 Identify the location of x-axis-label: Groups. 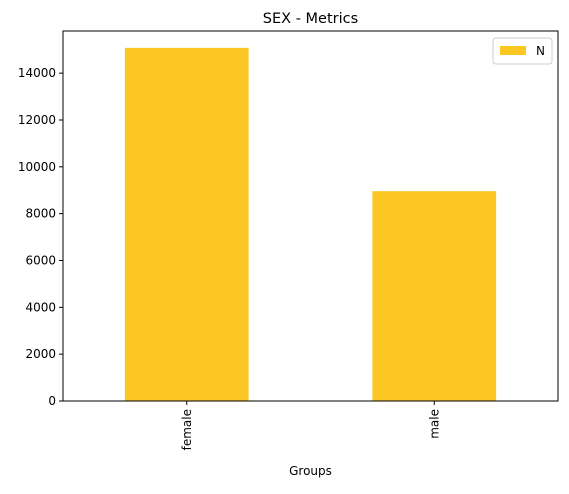
(310, 471).